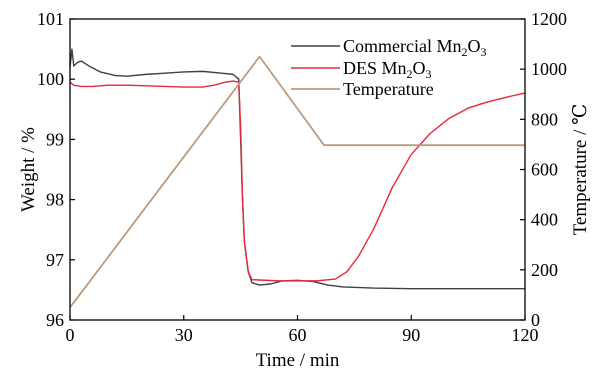 The height and width of the screenshot is (374, 597). I want to click on y-right-axis-title: Temperature / ℃, so click(580, 170).